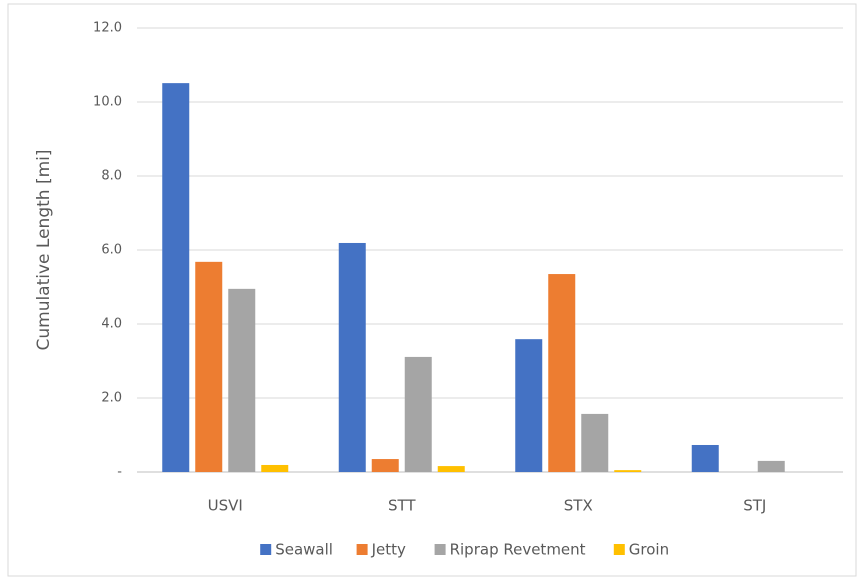 The height and width of the screenshot is (585, 867). I want to click on legend-label: Groin, so click(649, 550).